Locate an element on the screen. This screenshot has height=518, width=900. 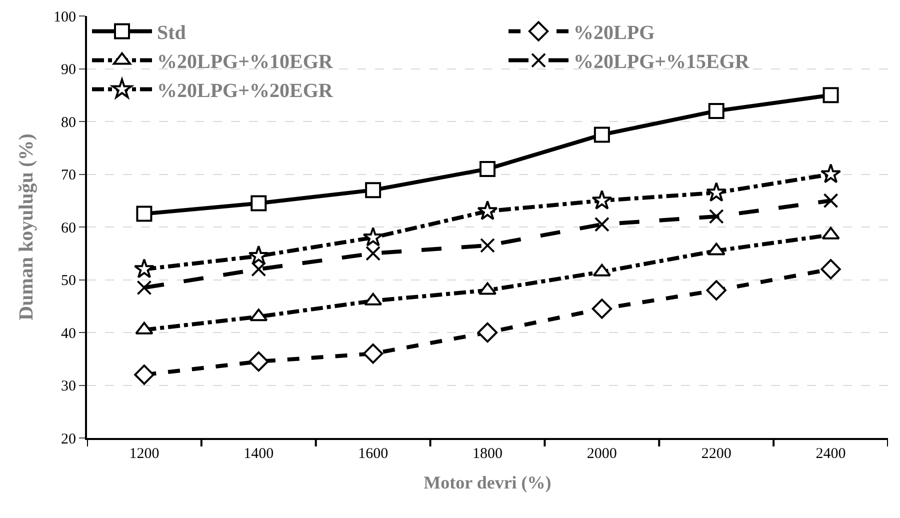
x-tick-label: 1200 is located at coordinates (144, 454).